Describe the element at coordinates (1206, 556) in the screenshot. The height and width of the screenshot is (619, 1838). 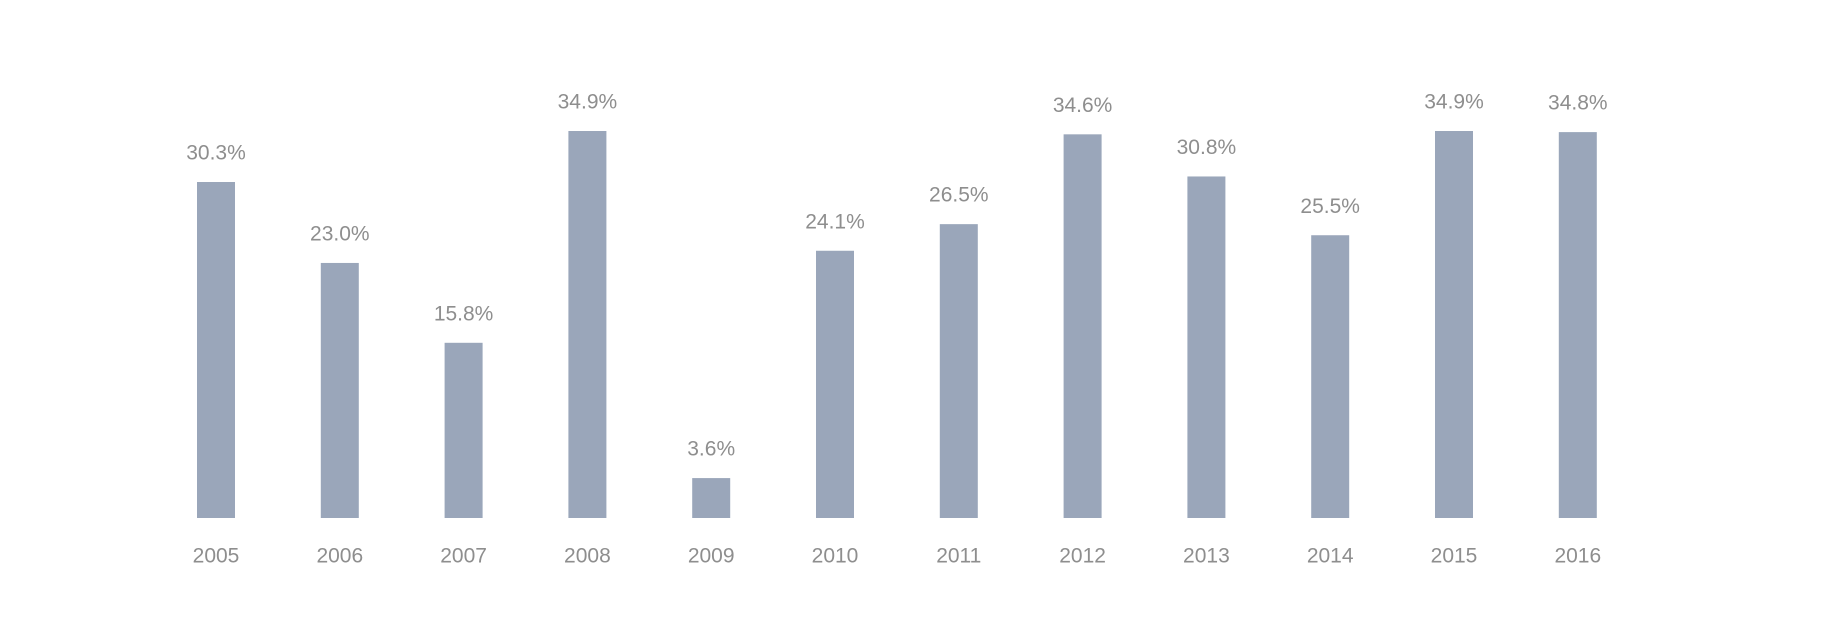
I see `x-tick-label: 2013` at that location.